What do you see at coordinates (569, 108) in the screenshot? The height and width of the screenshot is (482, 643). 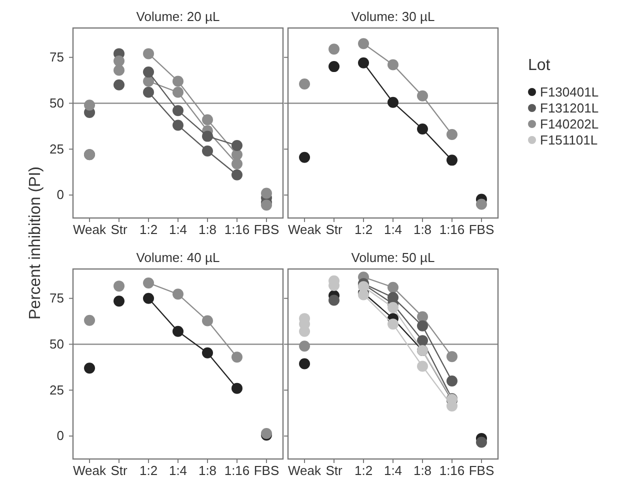 I see `legend-label: F131201L` at bounding box center [569, 108].